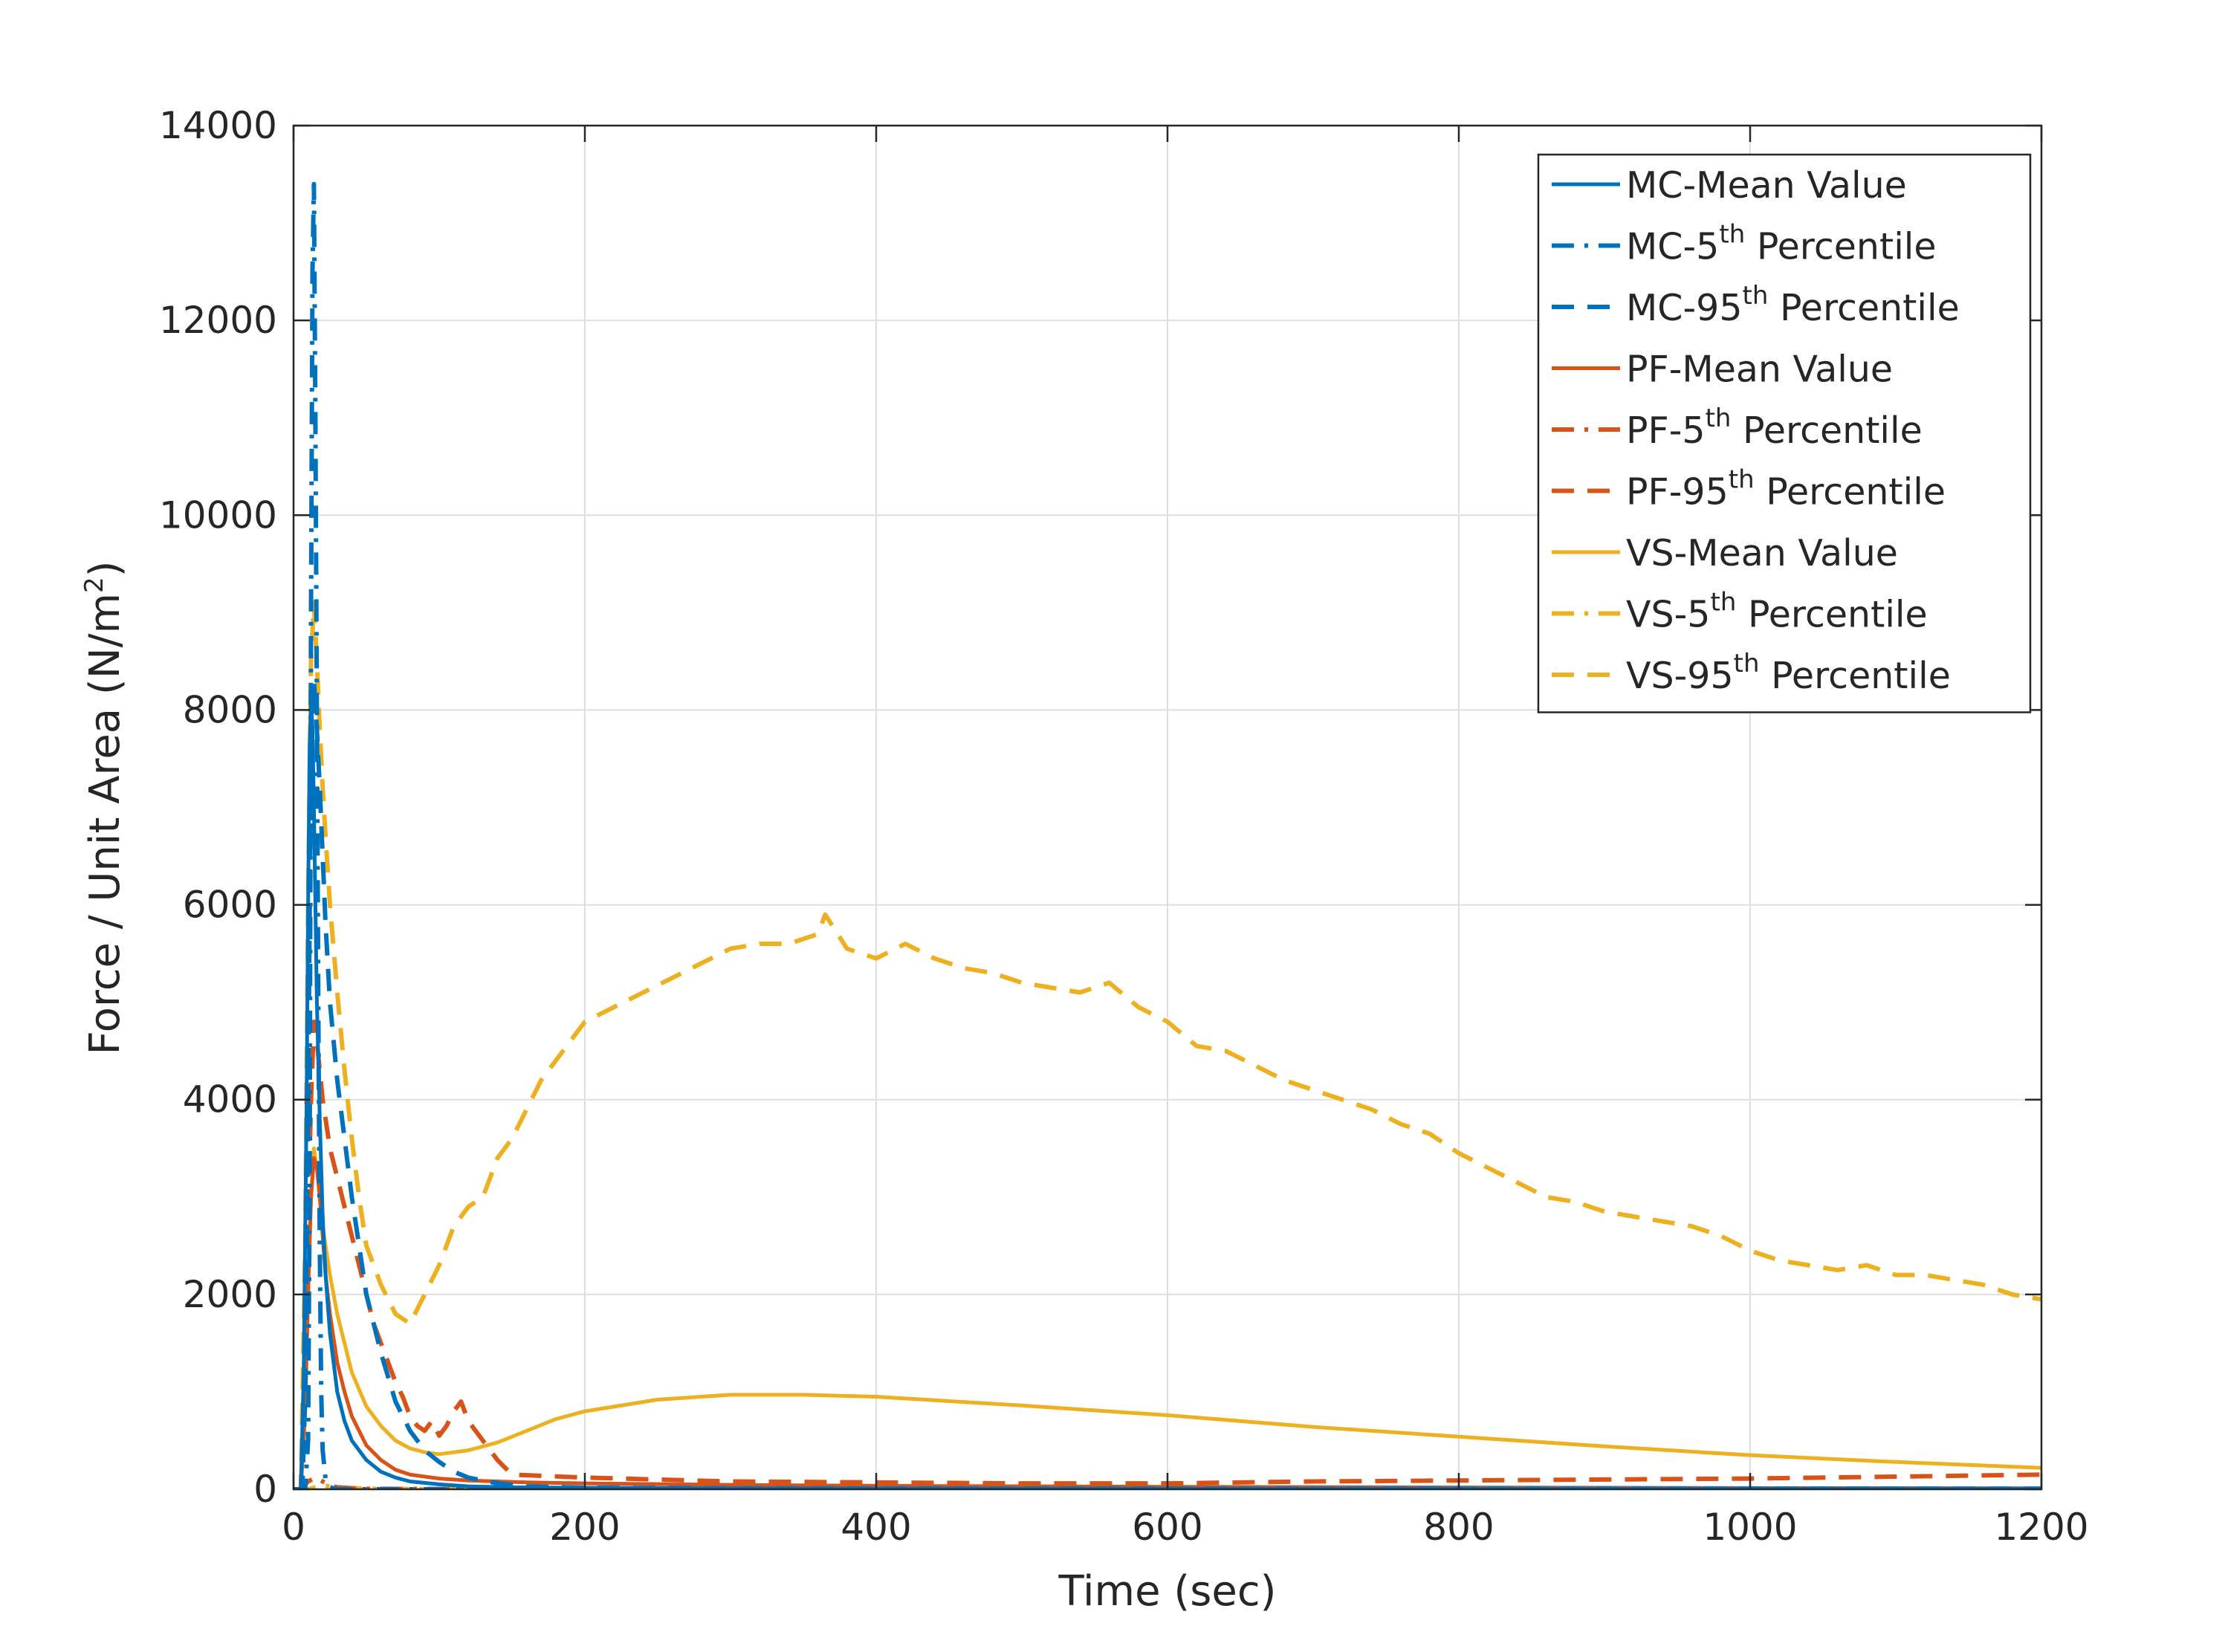 The width and height of the screenshot is (2225, 1652). What do you see at coordinates (584, 1528) in the screenshot?
I see `x-tick-label: 200` at bounding box center [584, 1528].